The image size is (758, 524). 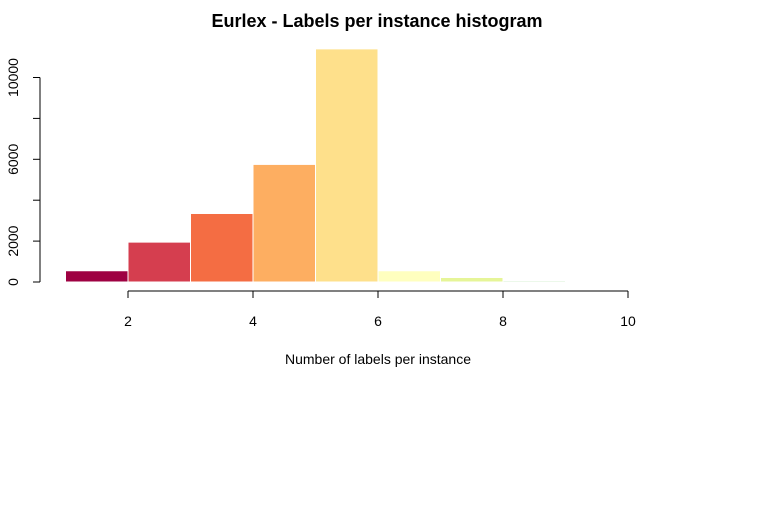 I want to click on x-tick-label-2: 2, so click(x=128, y=321).